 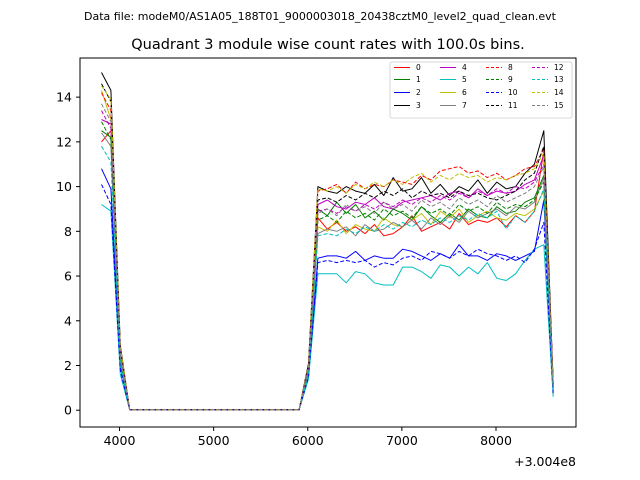 I want to click on legend-label-3: 3, so click(x=418, y=105).